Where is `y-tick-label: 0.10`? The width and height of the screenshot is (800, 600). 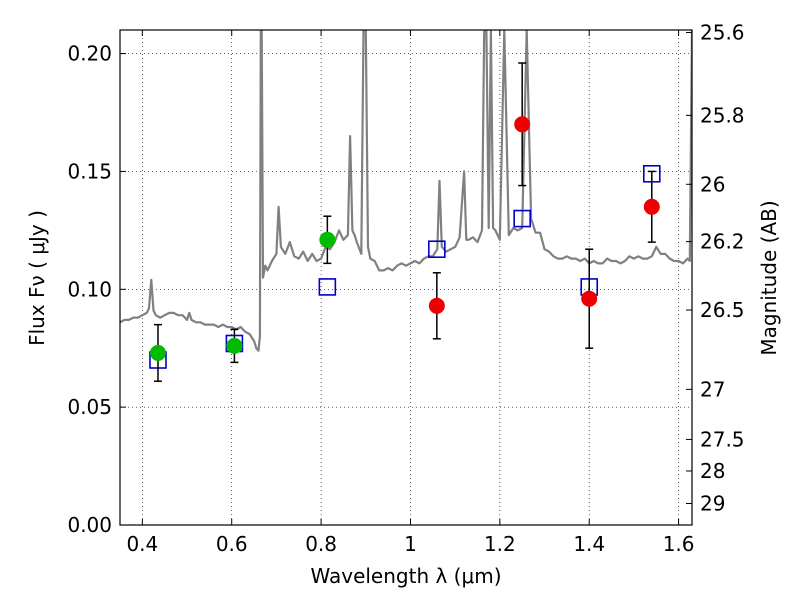 y-tick-label: 0.10 is located at coordinates (89, 289).